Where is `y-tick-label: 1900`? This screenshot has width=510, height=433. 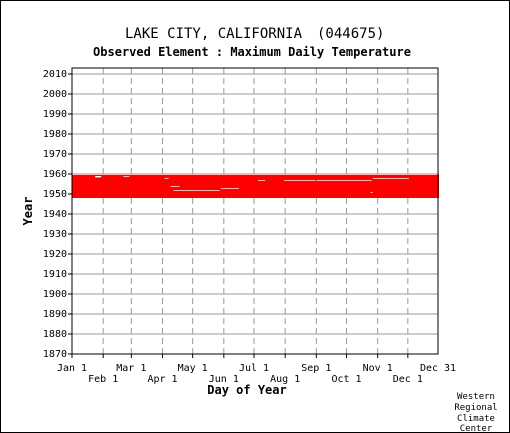 y-tick-label: 1900 is located at coordinates (55, 294).